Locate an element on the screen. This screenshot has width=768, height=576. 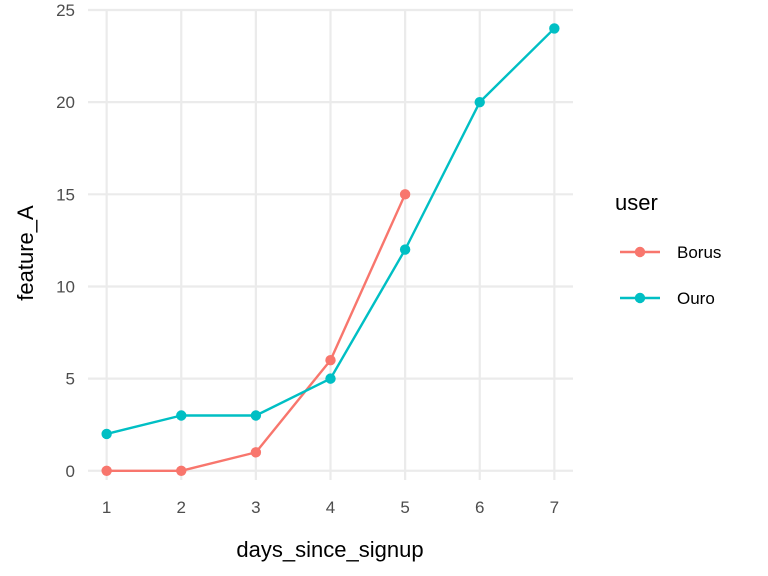
y-tick-label: 5 is located at coordinates (70, 379).